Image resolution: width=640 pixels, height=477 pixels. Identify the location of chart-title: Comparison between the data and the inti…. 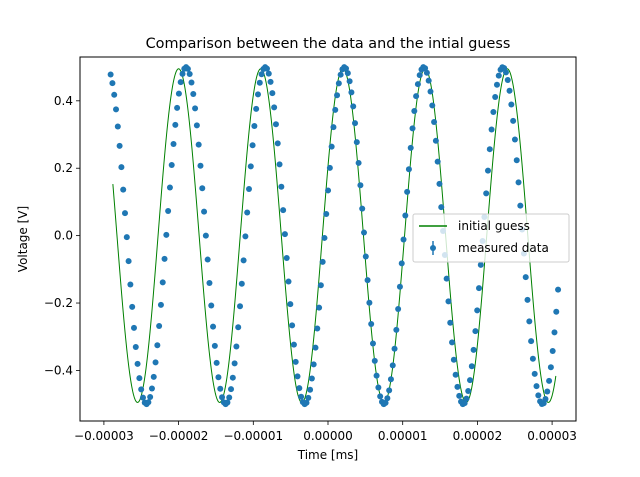
(328, 44).